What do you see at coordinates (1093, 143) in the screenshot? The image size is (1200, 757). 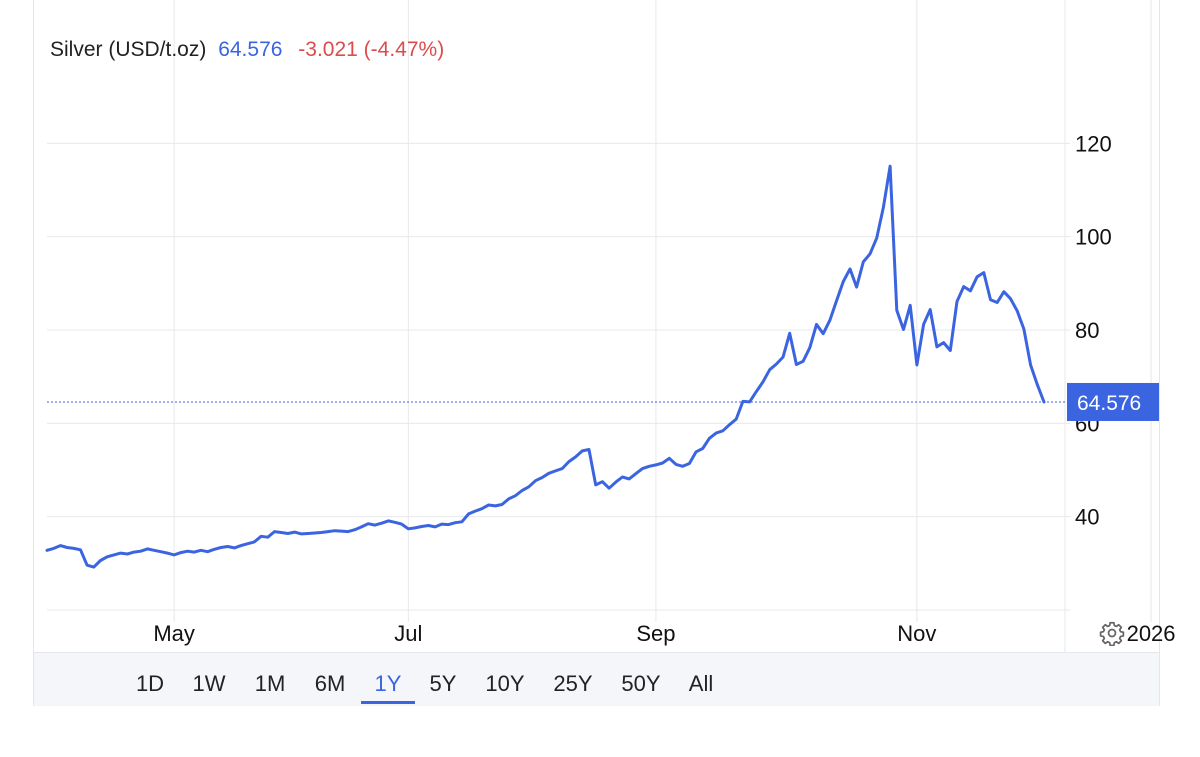 I see `y-tick-label: 120` at bounding box center [1093, 143].